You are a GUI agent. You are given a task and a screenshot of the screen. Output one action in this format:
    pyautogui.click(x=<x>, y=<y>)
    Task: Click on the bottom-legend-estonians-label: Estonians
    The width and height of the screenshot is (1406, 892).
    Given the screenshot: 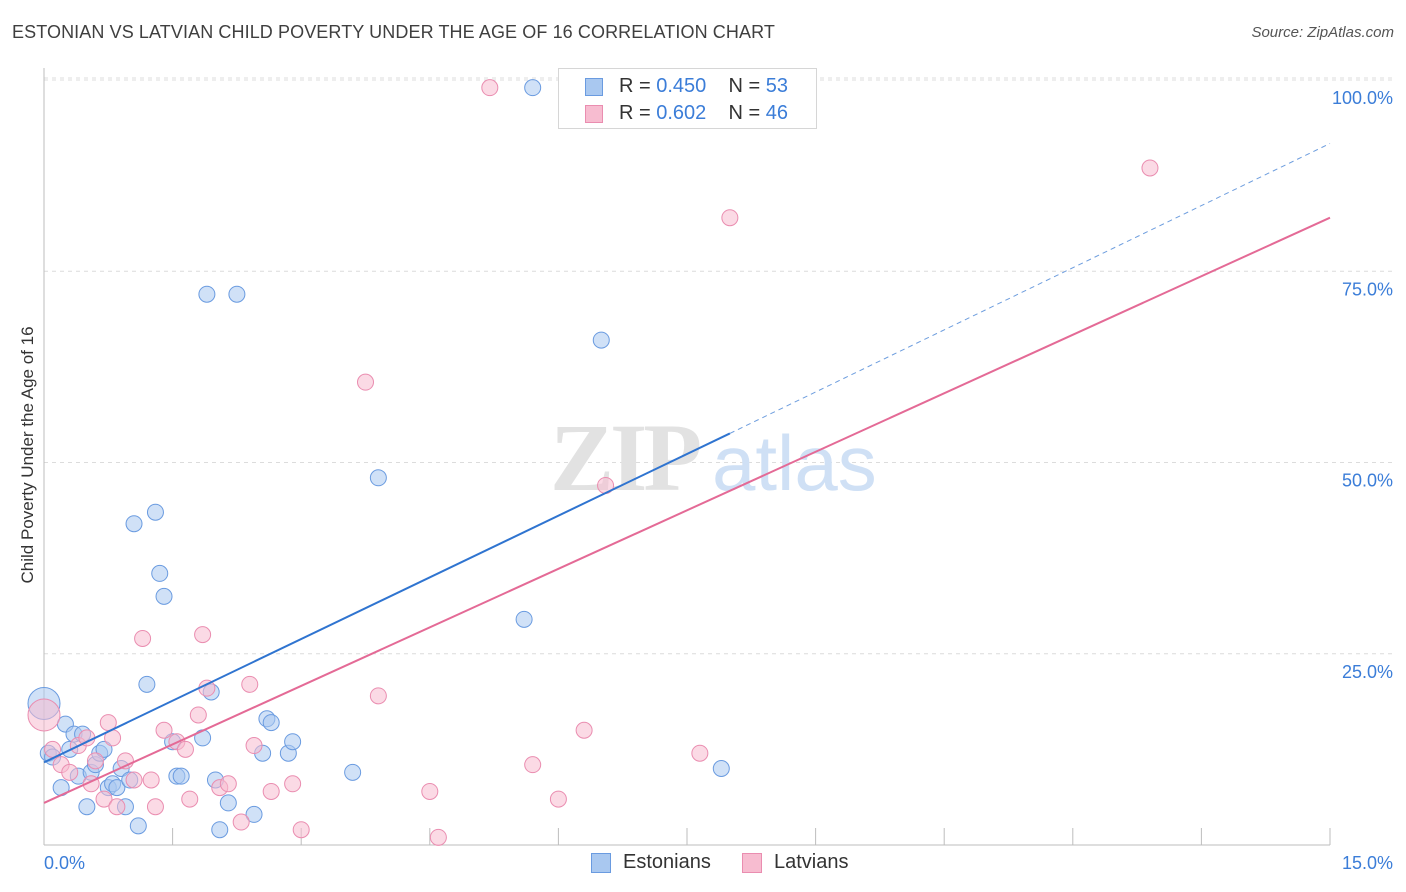 What is the action you would take?
    pyautogui.click(x=667, y=862)
    